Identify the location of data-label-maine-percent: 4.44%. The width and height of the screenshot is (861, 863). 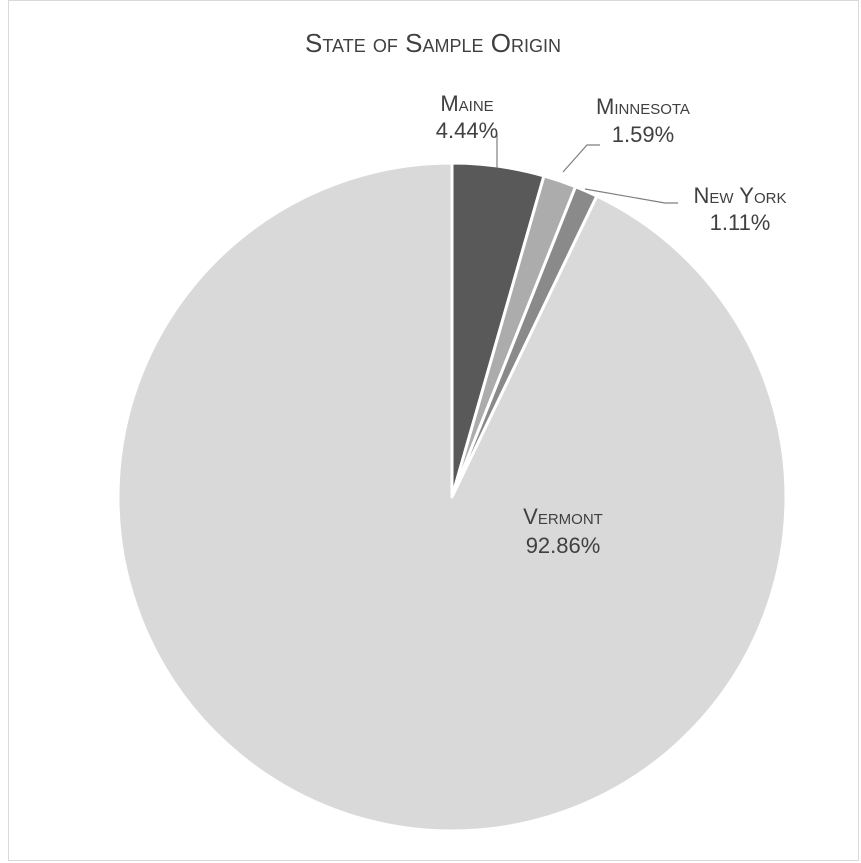
(467, 130).